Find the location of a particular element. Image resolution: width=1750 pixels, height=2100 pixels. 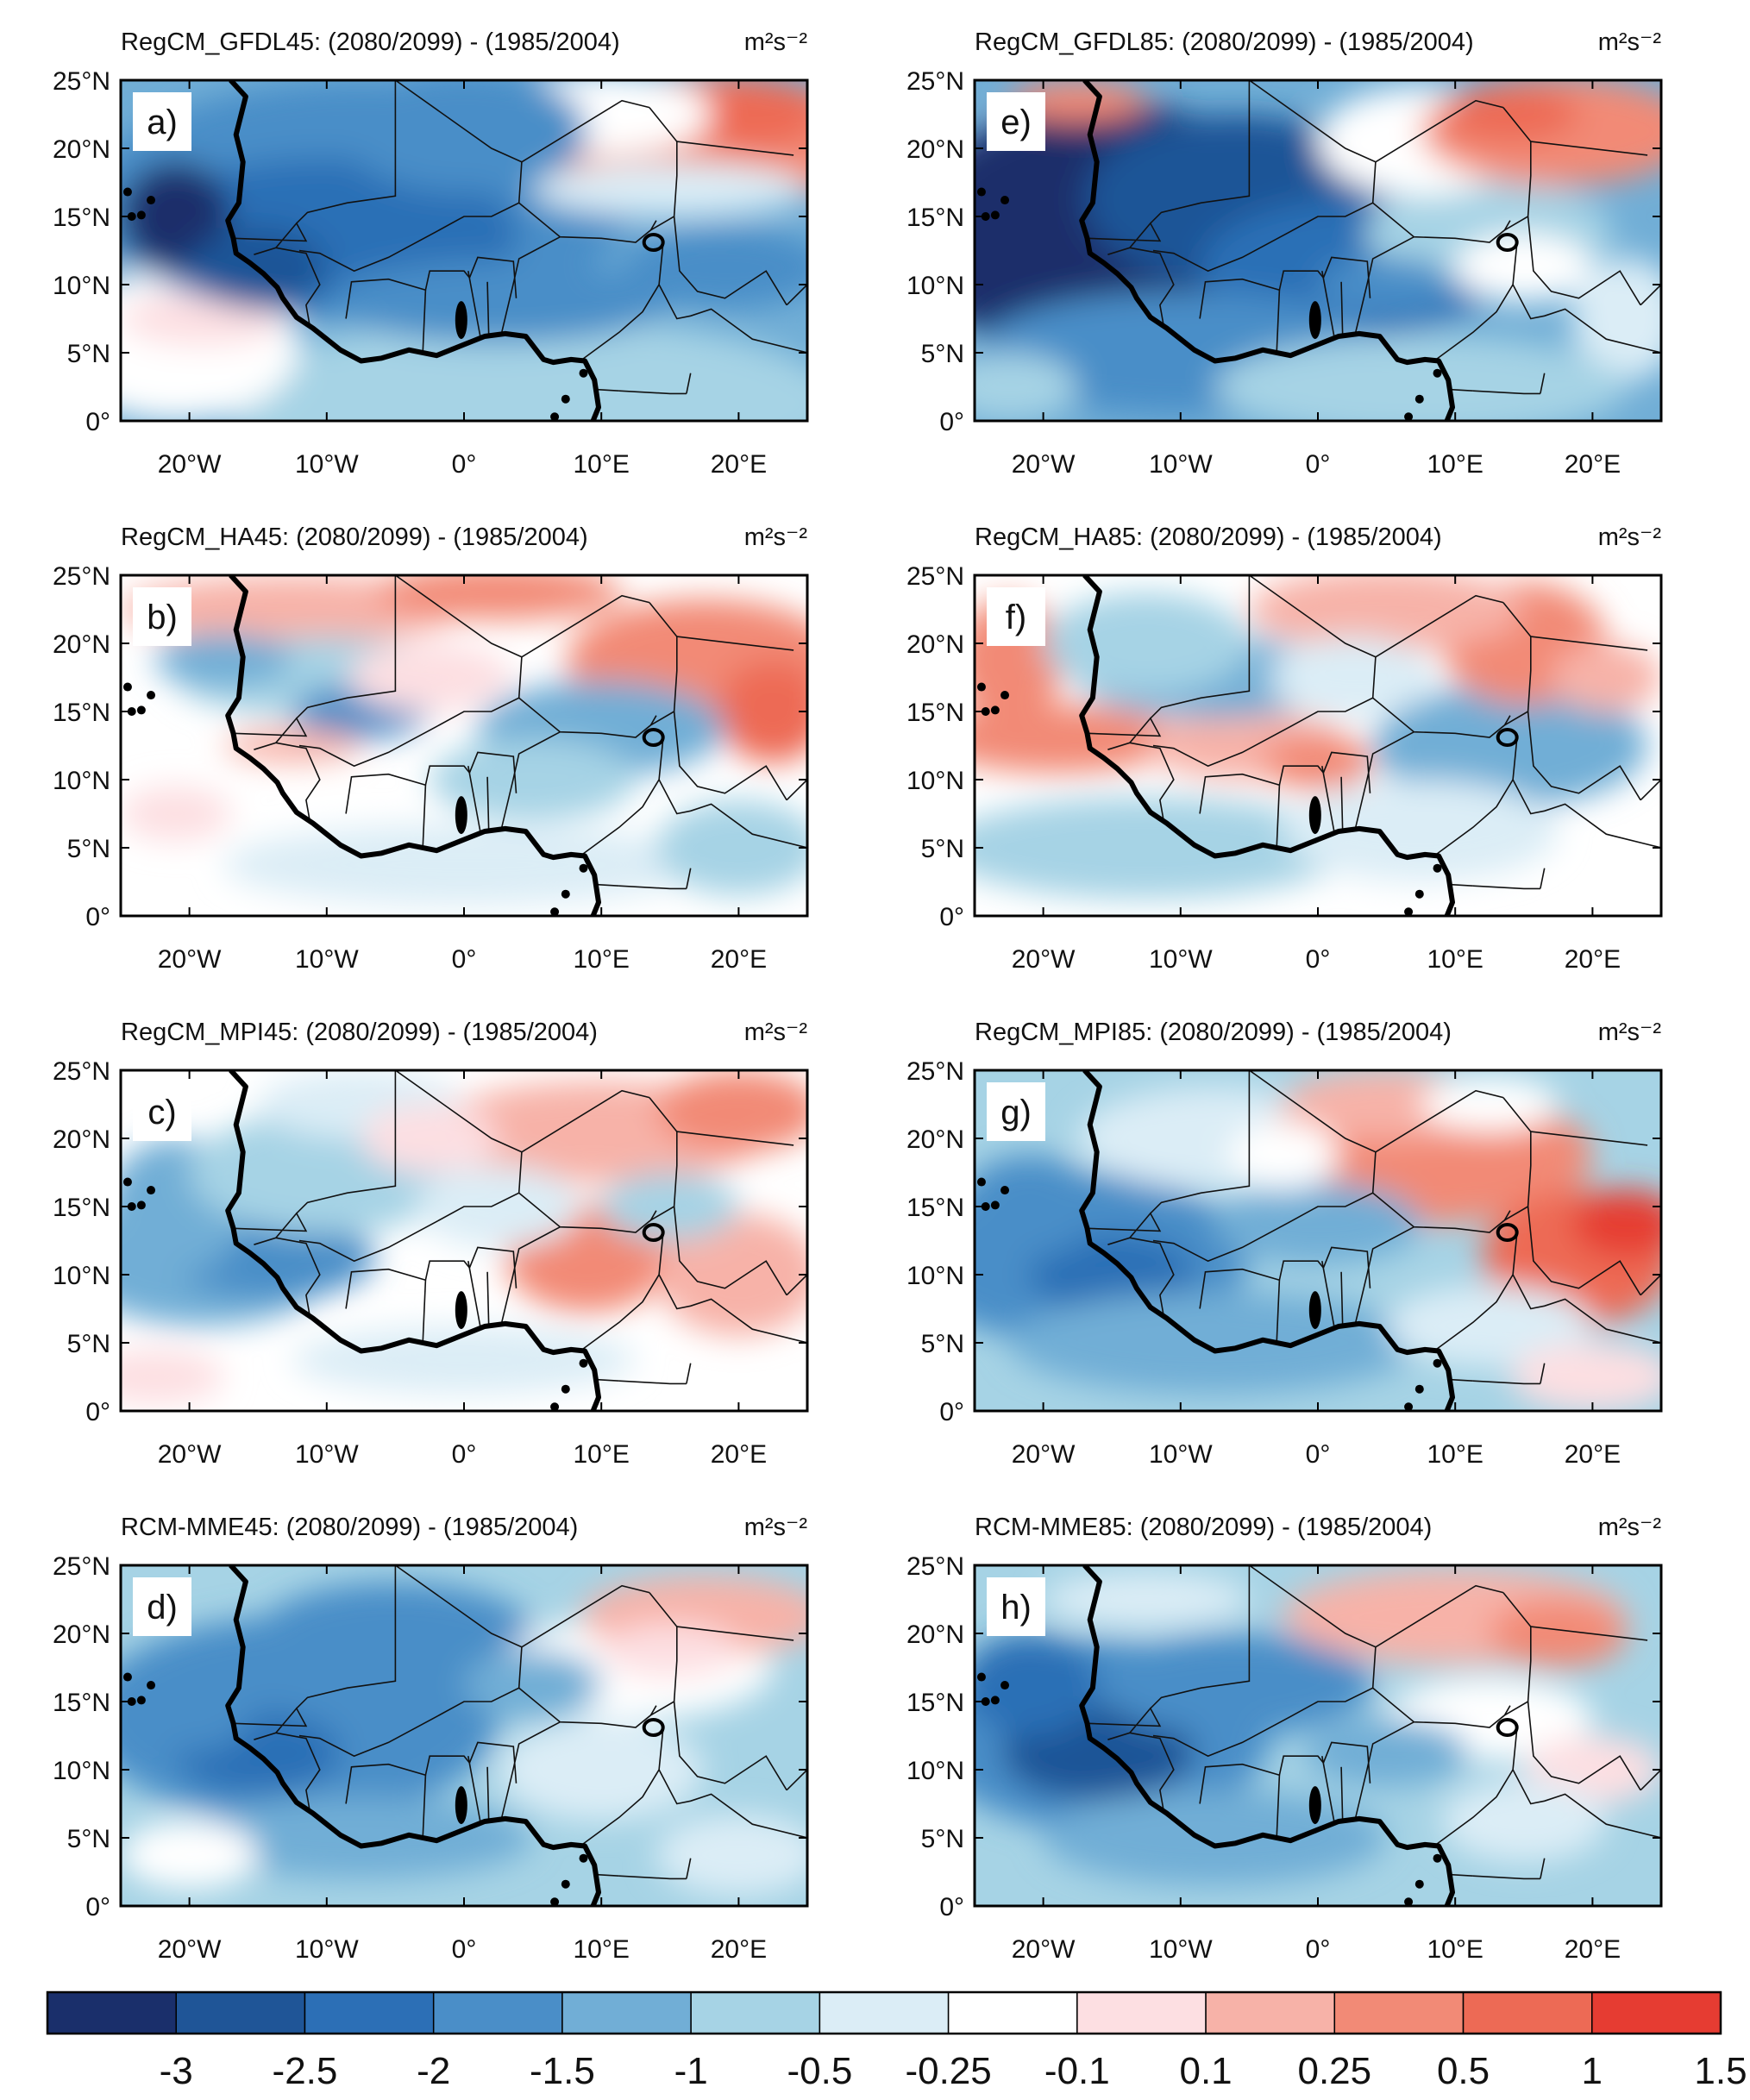

panel-title: RegCM_MPI85: (2080/2099) - (1985/2004) is located at coordinates (1214, 1033).